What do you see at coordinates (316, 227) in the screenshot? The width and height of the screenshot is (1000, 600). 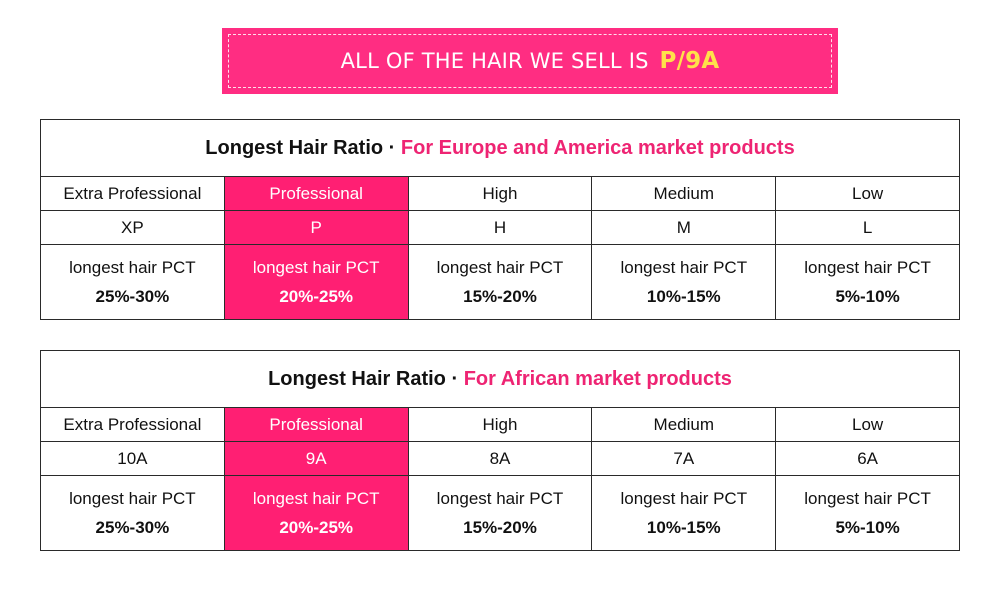 I see `grade-code-cell-highlighted: P` at bounding box center [316, 227].